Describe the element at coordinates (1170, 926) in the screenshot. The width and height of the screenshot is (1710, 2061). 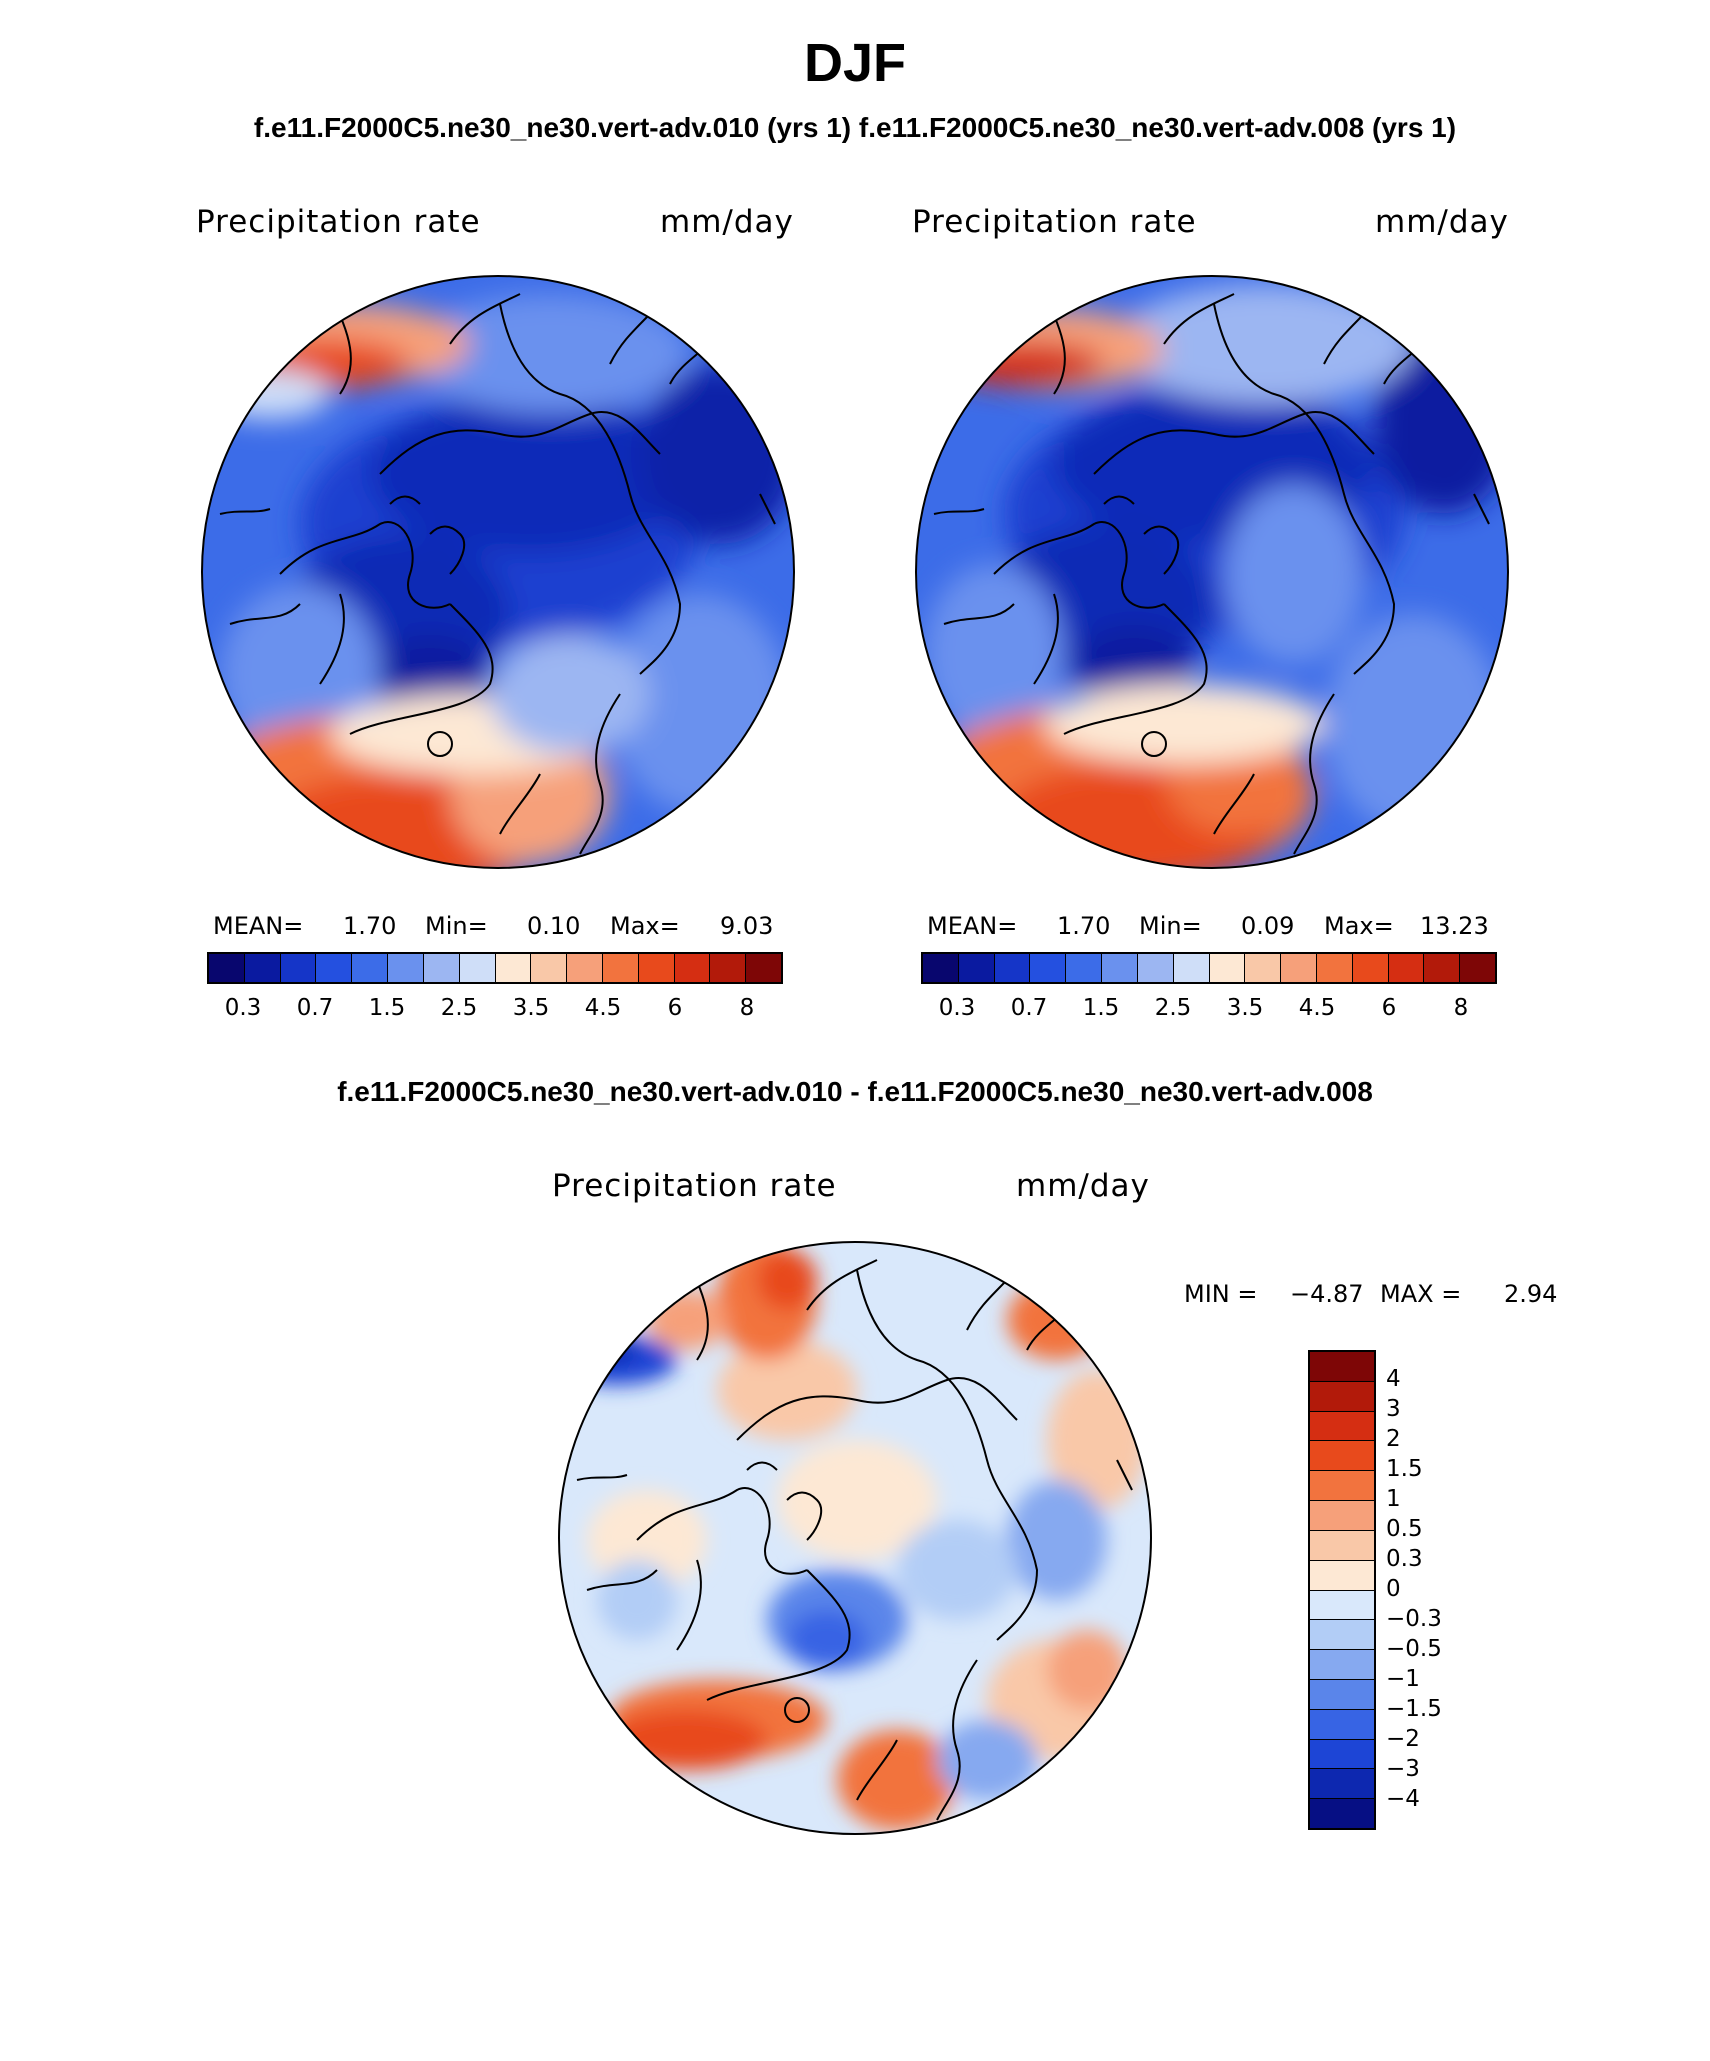
I see `panel-b-min-label: Min=` at that location.